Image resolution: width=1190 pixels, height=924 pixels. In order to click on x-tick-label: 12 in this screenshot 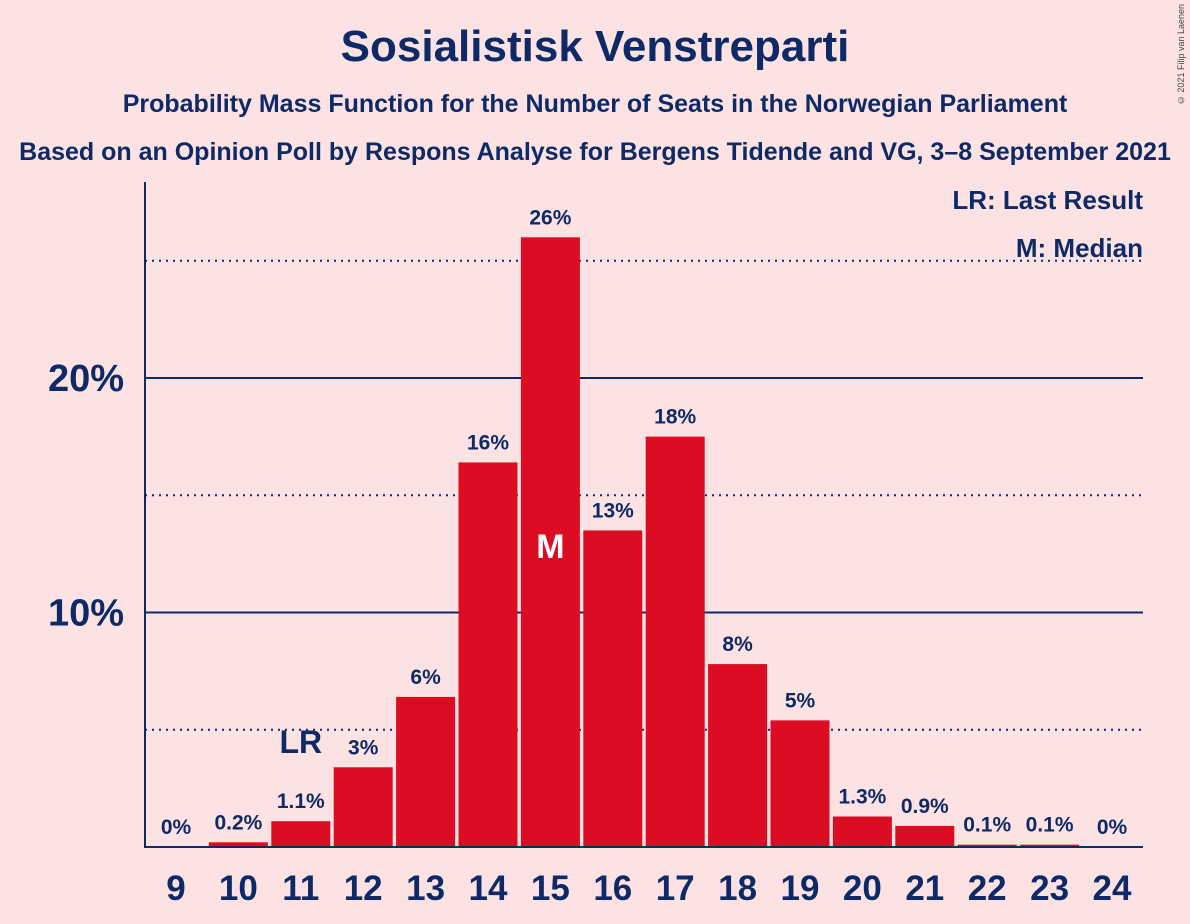, I will do `click(363, 888)`.